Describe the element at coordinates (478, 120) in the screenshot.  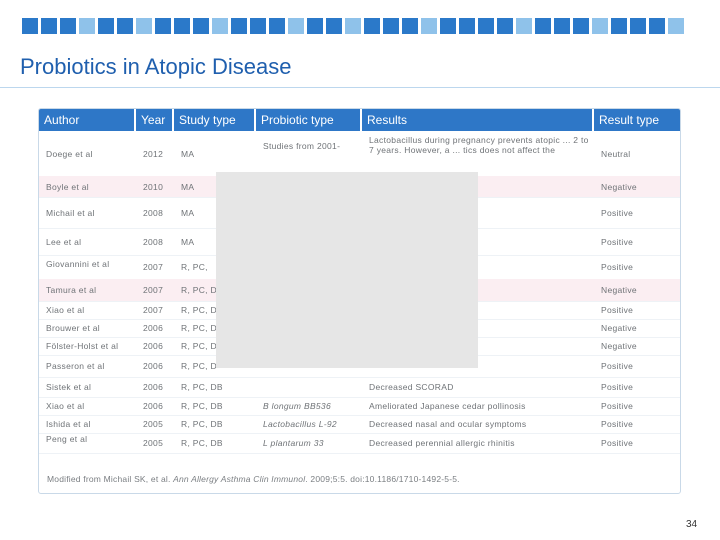
I see `header-results: Results` at that location.